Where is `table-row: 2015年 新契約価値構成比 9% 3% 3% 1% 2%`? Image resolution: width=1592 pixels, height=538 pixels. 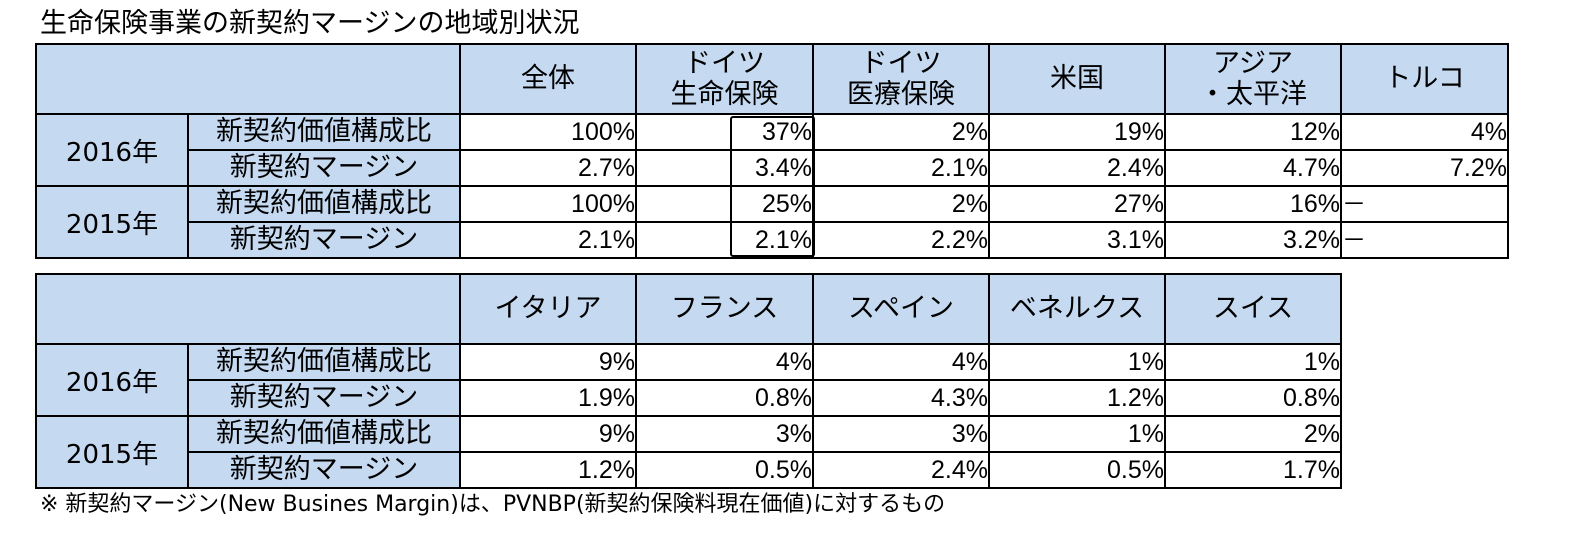 table-row: 2015年 新契約価値構成比 9% 3% 3% 1% 2% is located at coordinates (688, 452).